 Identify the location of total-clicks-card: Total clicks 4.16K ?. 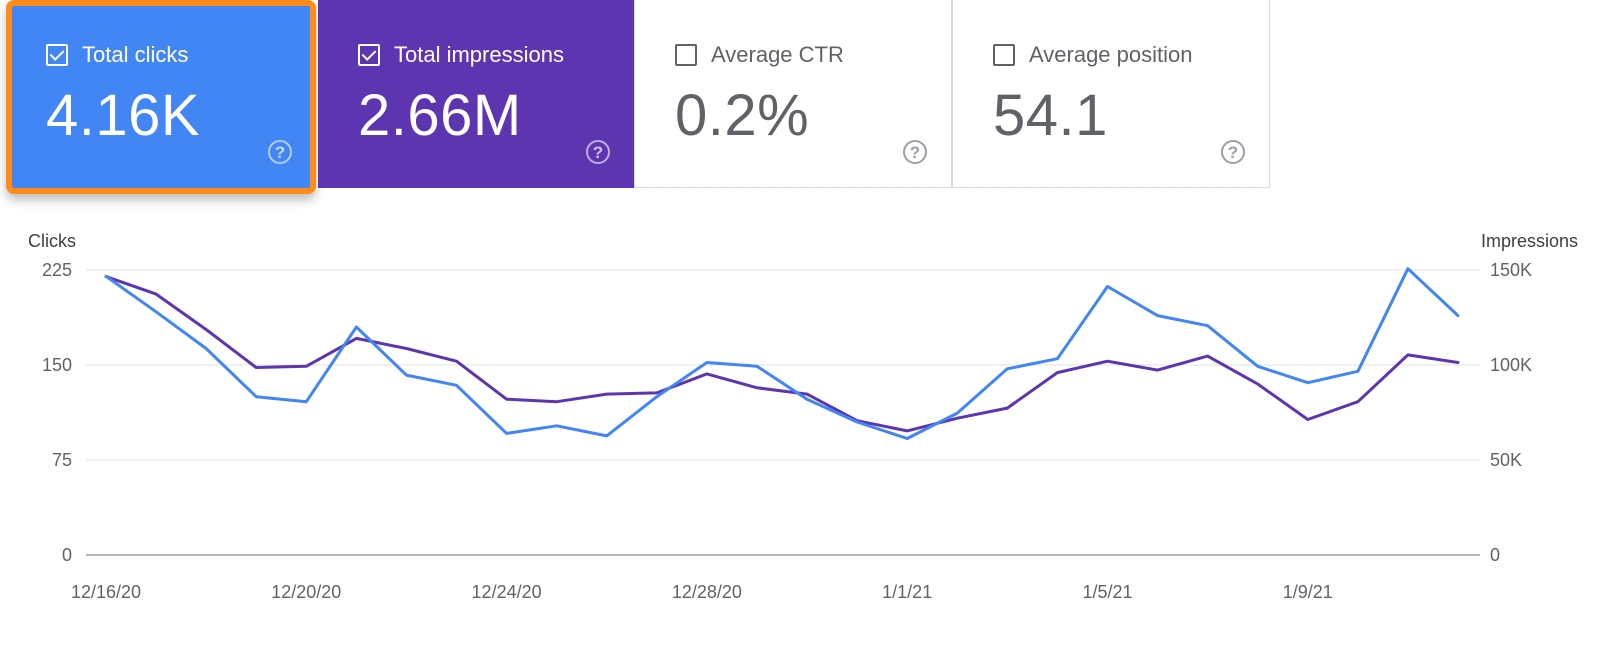
(161, 97).